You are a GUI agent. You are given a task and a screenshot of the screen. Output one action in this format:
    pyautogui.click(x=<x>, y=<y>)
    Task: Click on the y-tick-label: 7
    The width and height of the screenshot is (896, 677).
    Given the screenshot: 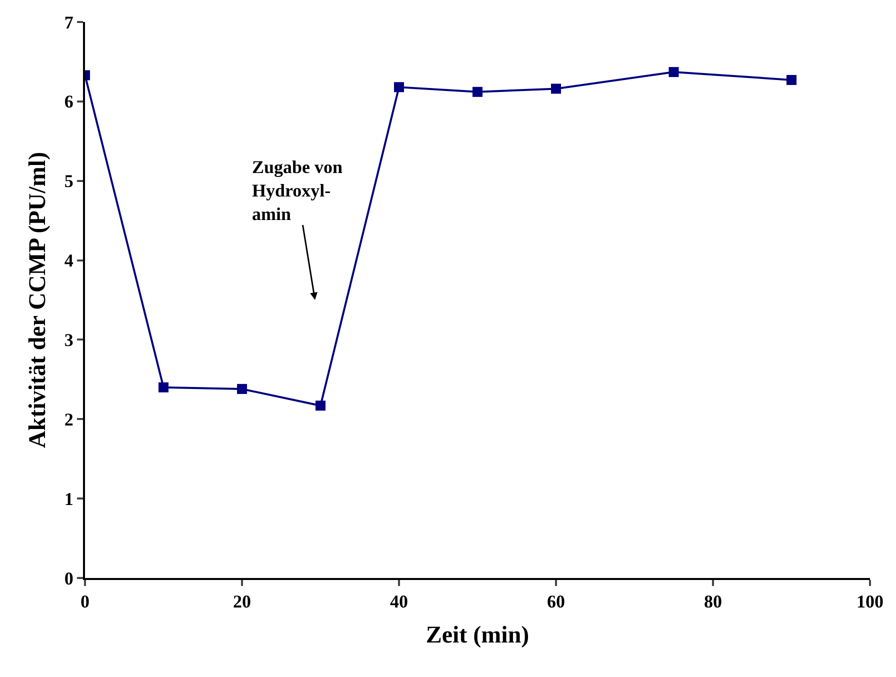 What is the action you would take?
    pyautogui.click(x=69, y=22)
    